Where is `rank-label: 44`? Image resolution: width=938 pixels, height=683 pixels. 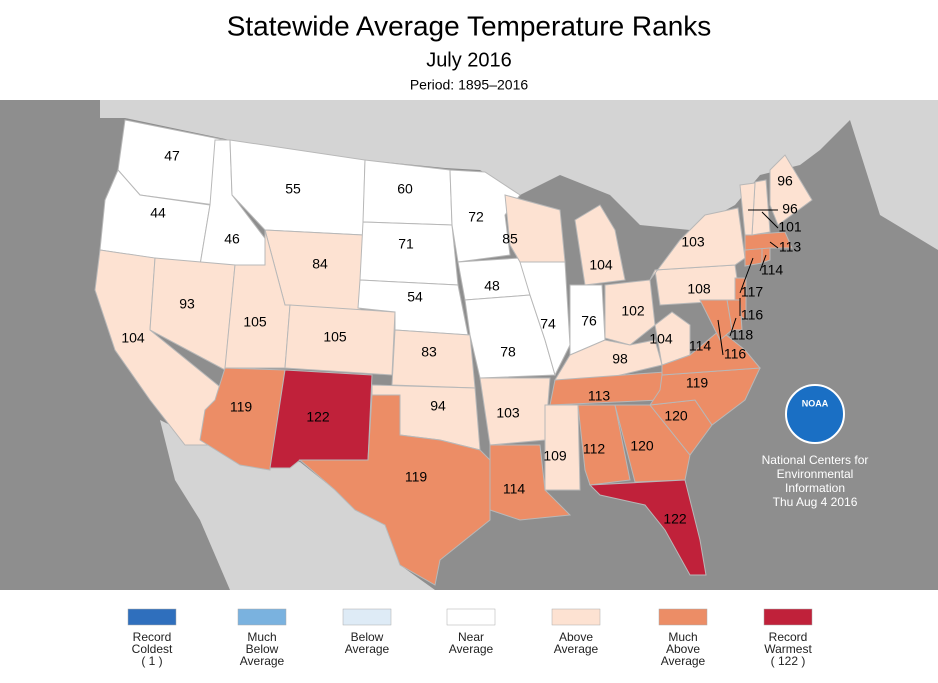 rank-label: 44 is located at coordinates (158, 213).